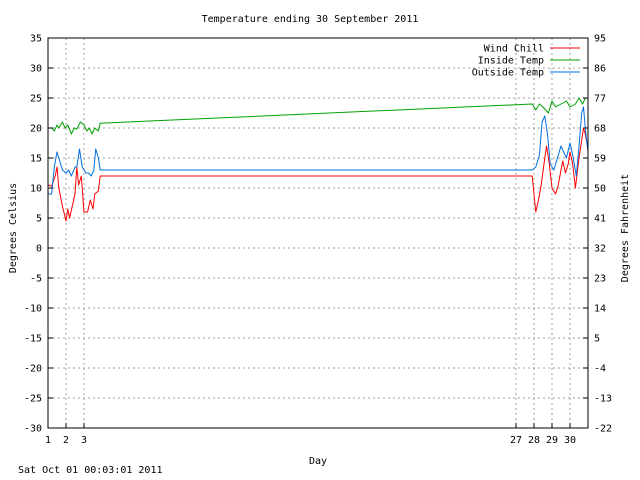  What do you see at coordinates (36, 39) in the screenshot?
I see `y-tick-label: 35` at bounding box center [36, 39].